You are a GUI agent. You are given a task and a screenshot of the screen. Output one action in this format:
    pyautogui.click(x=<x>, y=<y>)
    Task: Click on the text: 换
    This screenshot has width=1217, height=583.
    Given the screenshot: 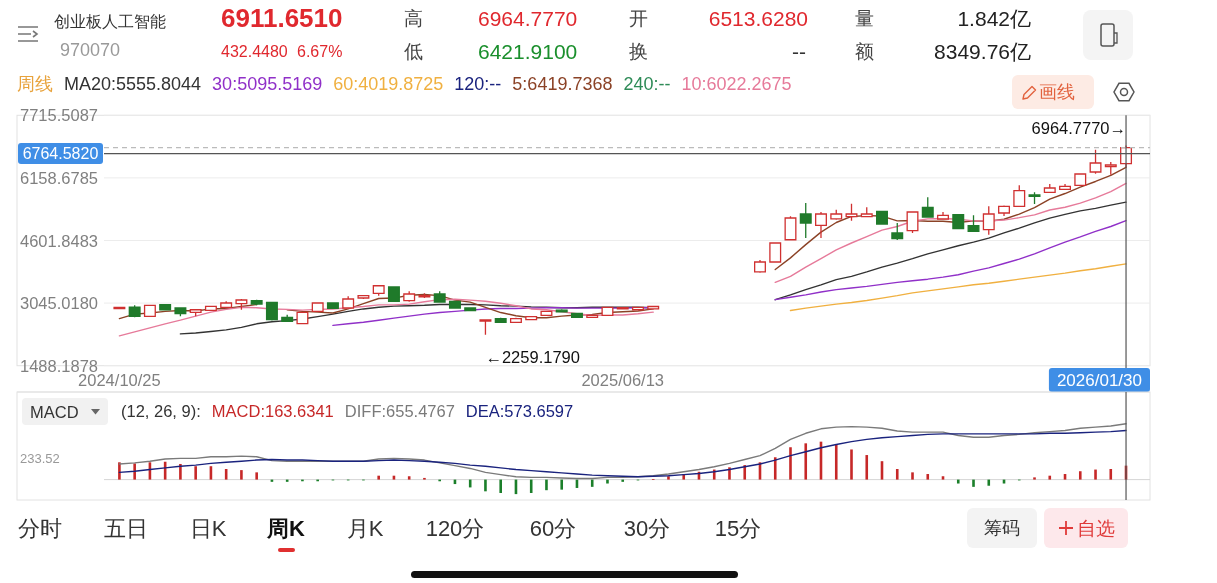 What is the action you would take?
    pyautogui.click(x=638, y=51)
    